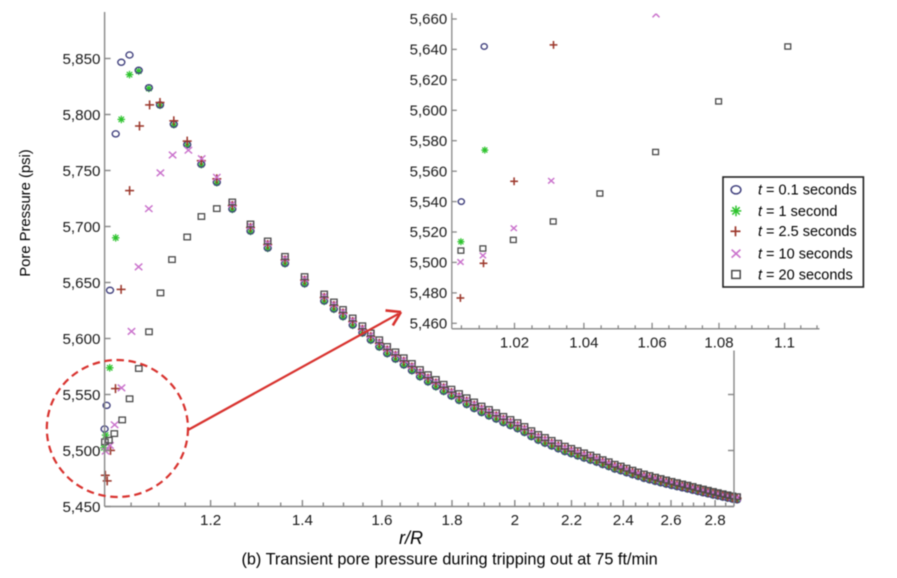 The width and height of the screenshot is (897, 578). I want to click on svg-text: r/R, so click(411, 538).